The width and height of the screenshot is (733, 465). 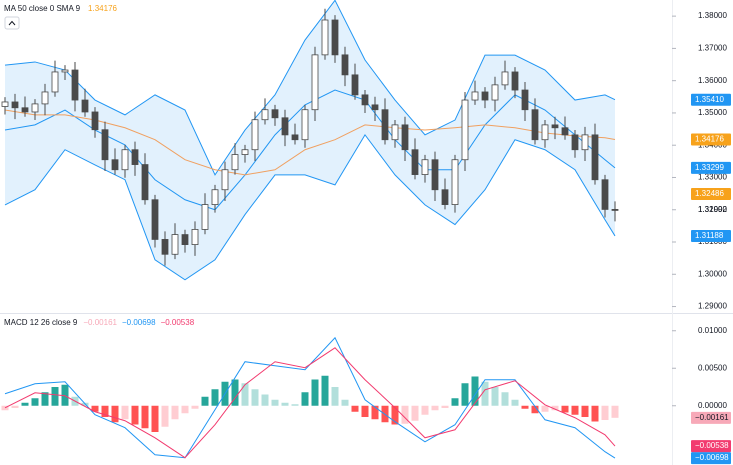 I want to click on price-badge-label: −0.00538, so click(x=712, y=445).